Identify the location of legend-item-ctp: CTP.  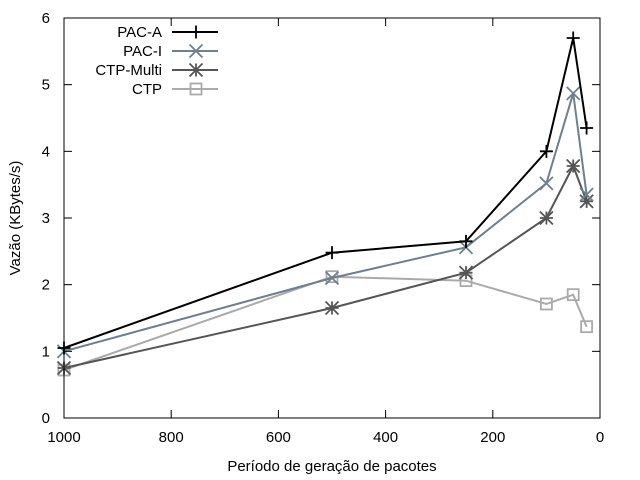
(175, 89).